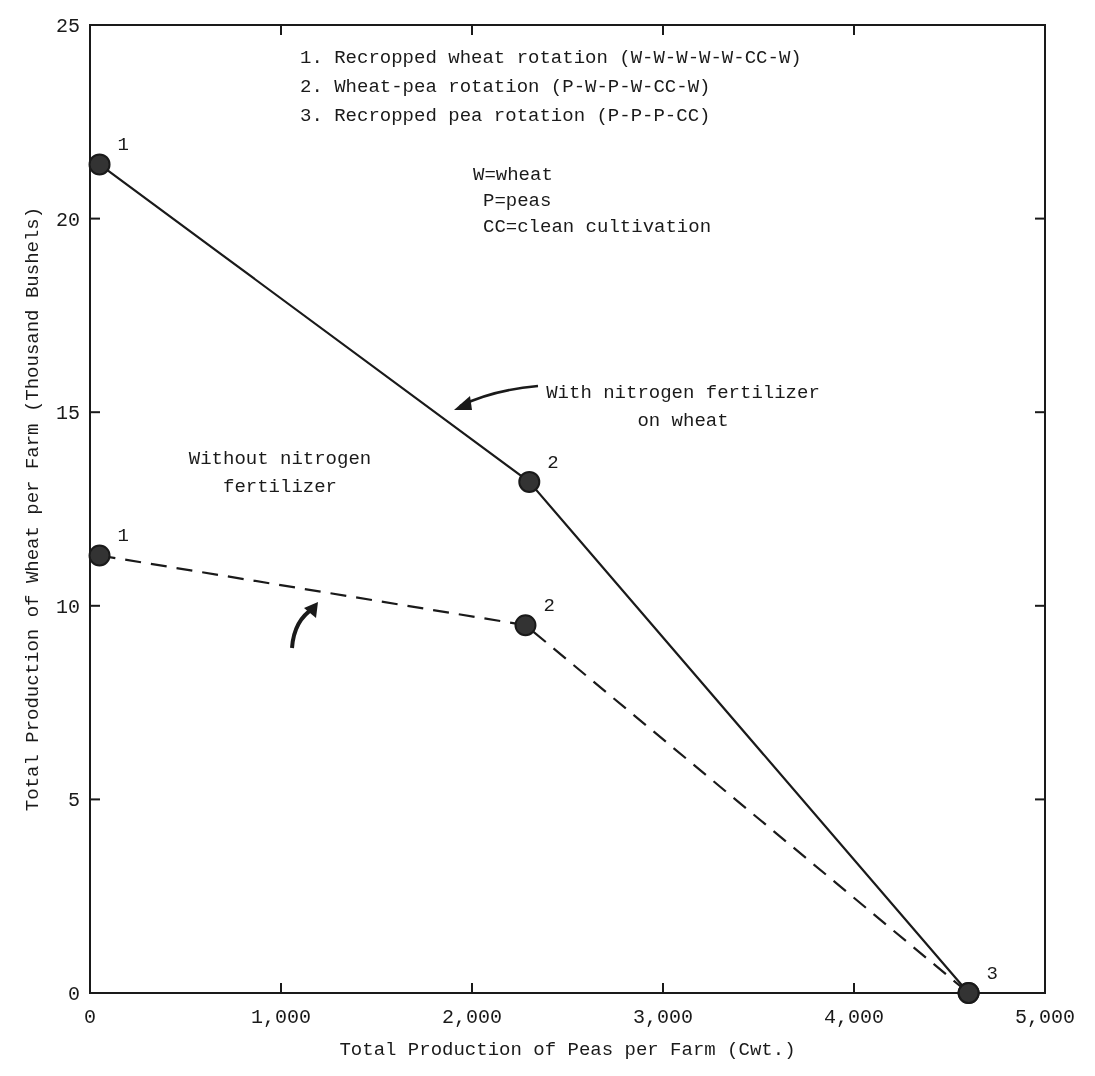 The height and width of the screenshot is (1076, 1095). What do you see at coordinates (854, 1017) in the screenshot?
I see `x-tick-label: 4,000` at bounding box center [854, 1017].